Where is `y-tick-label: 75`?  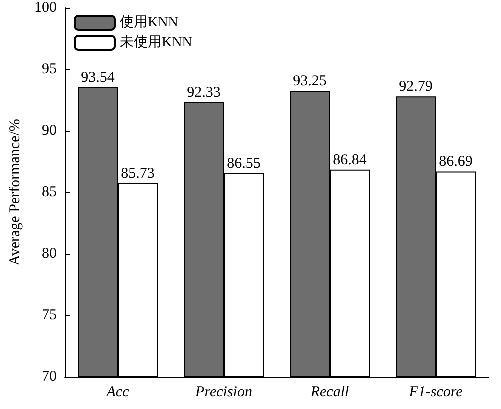 y-tick-label: 75 is located at coordinates (49, 316).